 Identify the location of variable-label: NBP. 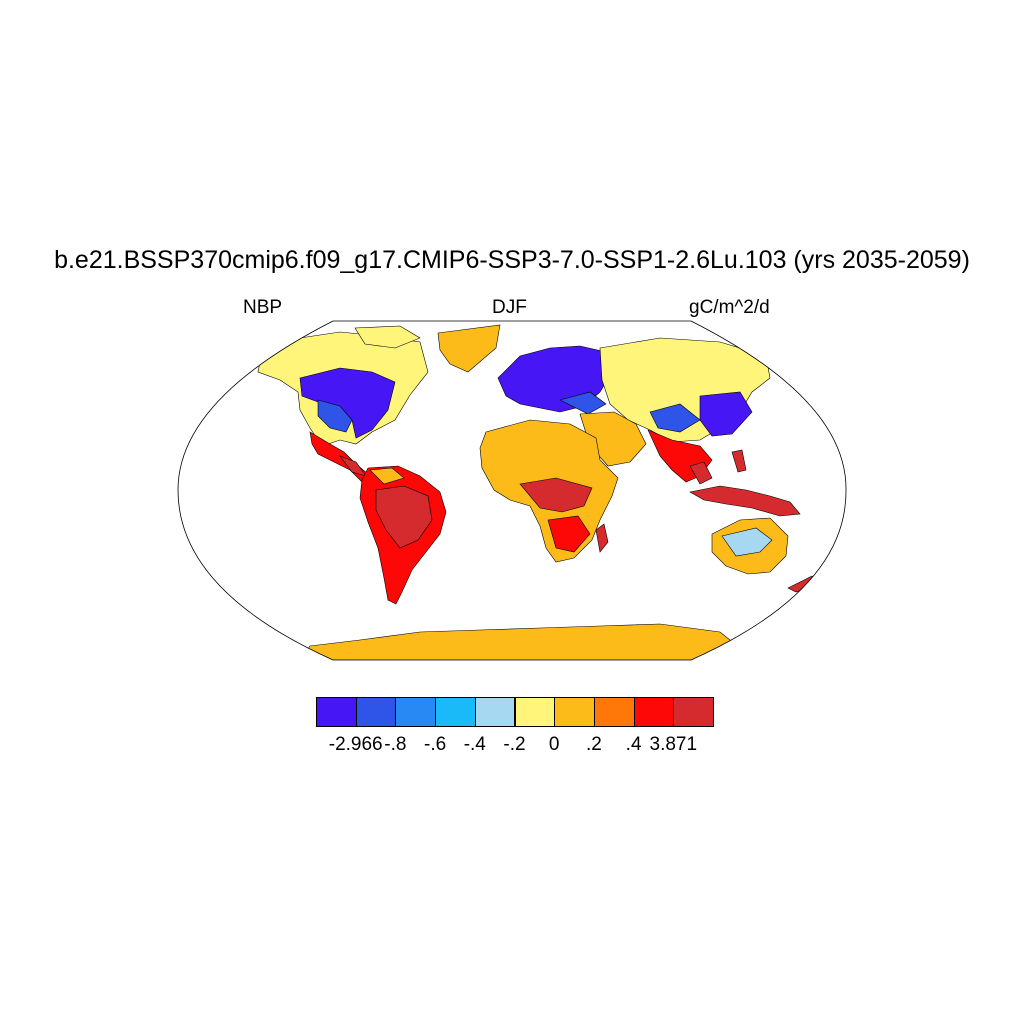
(263, 307).